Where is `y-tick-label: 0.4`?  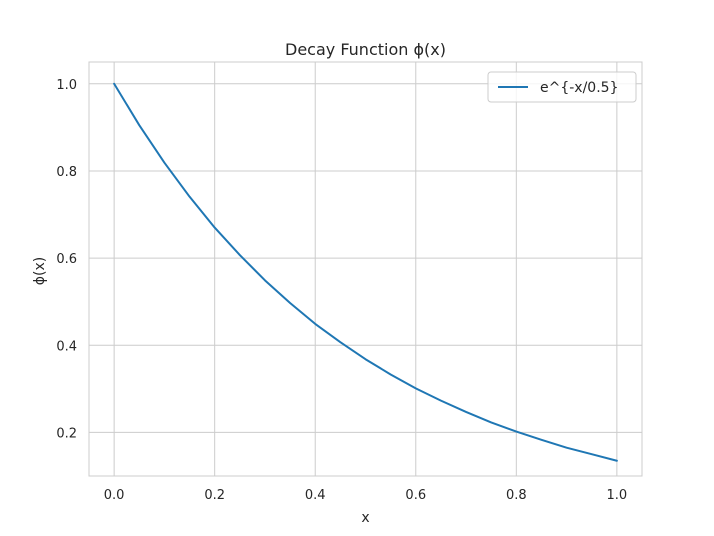 y-tick-label: 0.4 is located at coordinates (66, 346).